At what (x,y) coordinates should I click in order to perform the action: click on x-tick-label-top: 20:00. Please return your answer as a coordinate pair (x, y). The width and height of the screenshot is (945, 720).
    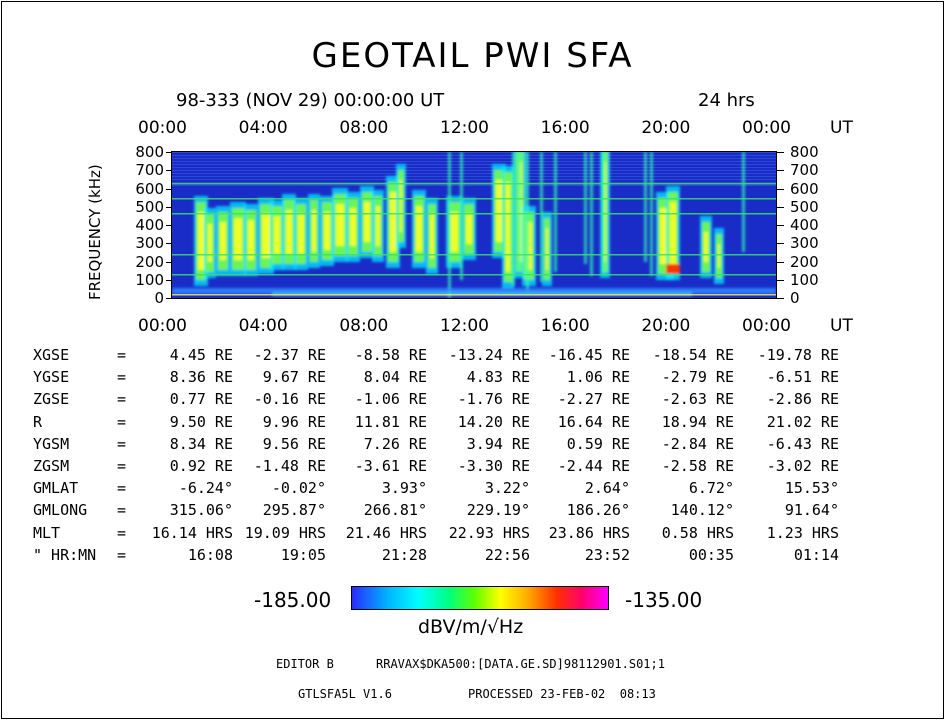
    Looking at the image, I should click on (666, 128).